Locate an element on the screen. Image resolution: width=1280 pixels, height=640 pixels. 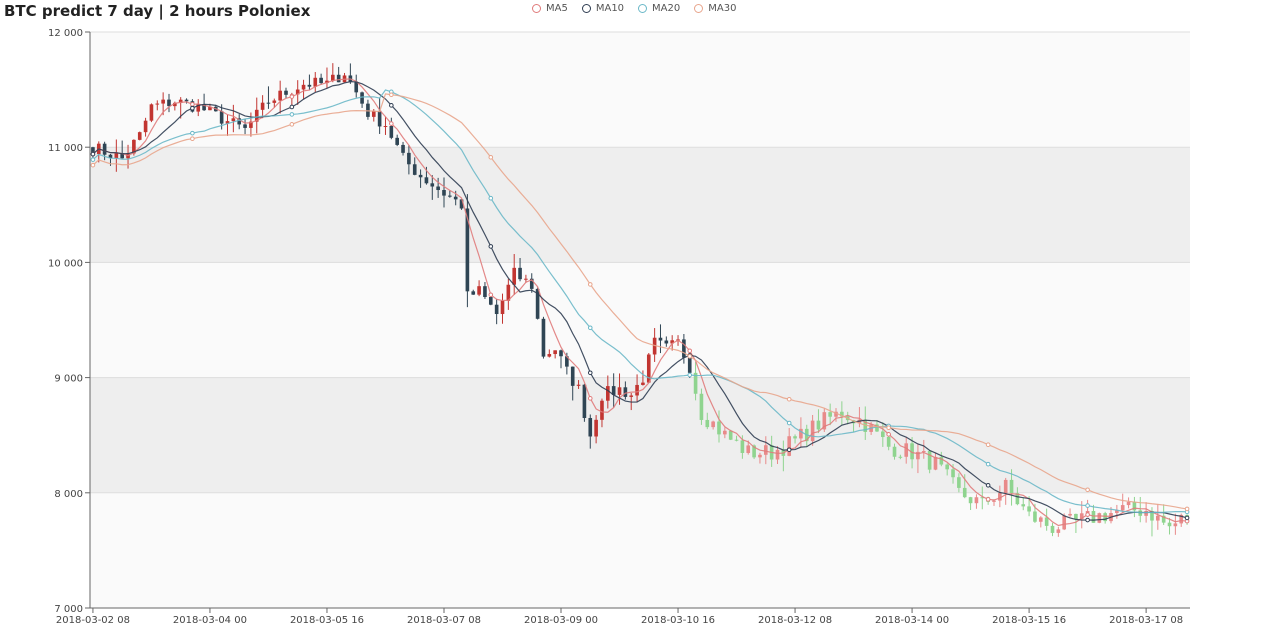
x-tick-label: 2018-03-12 08 is located at coordinates (795, 620).